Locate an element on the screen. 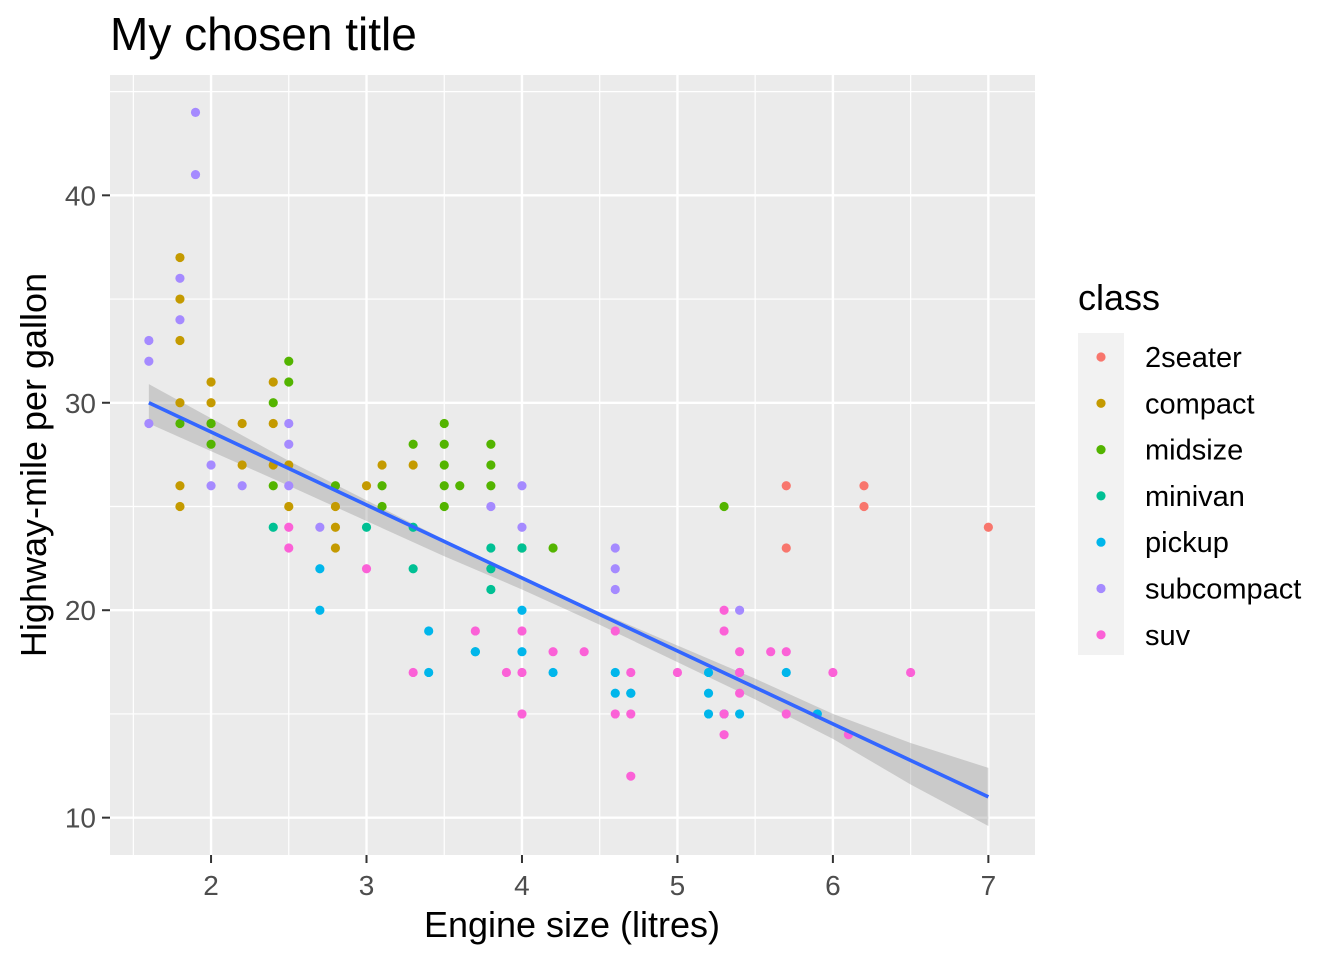  y-tick-label: 10 is located at coordinates (80, 818).